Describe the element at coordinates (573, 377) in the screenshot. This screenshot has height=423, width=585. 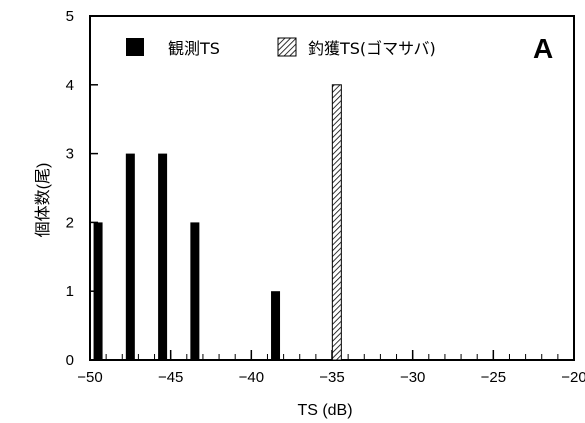
I see `x-tick-label: −20` at that location.